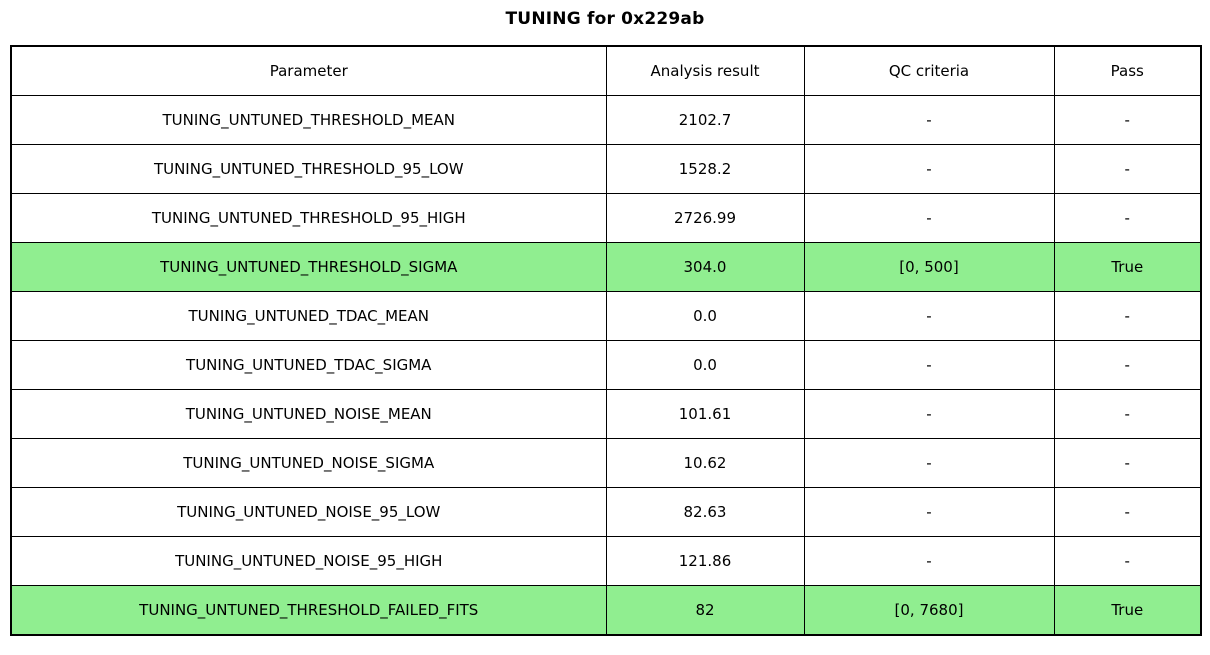 This screenshot has width=1210, height=655. I want to click on cell-analysis-result: 82.63, so click(705, 512).